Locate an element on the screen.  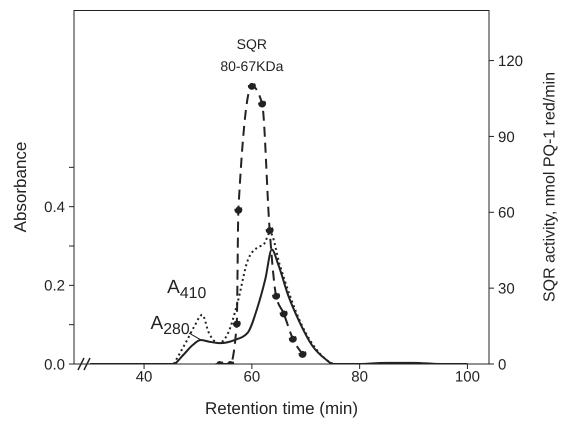
x-tick-label: 40 is located at coordinates (144, 377).